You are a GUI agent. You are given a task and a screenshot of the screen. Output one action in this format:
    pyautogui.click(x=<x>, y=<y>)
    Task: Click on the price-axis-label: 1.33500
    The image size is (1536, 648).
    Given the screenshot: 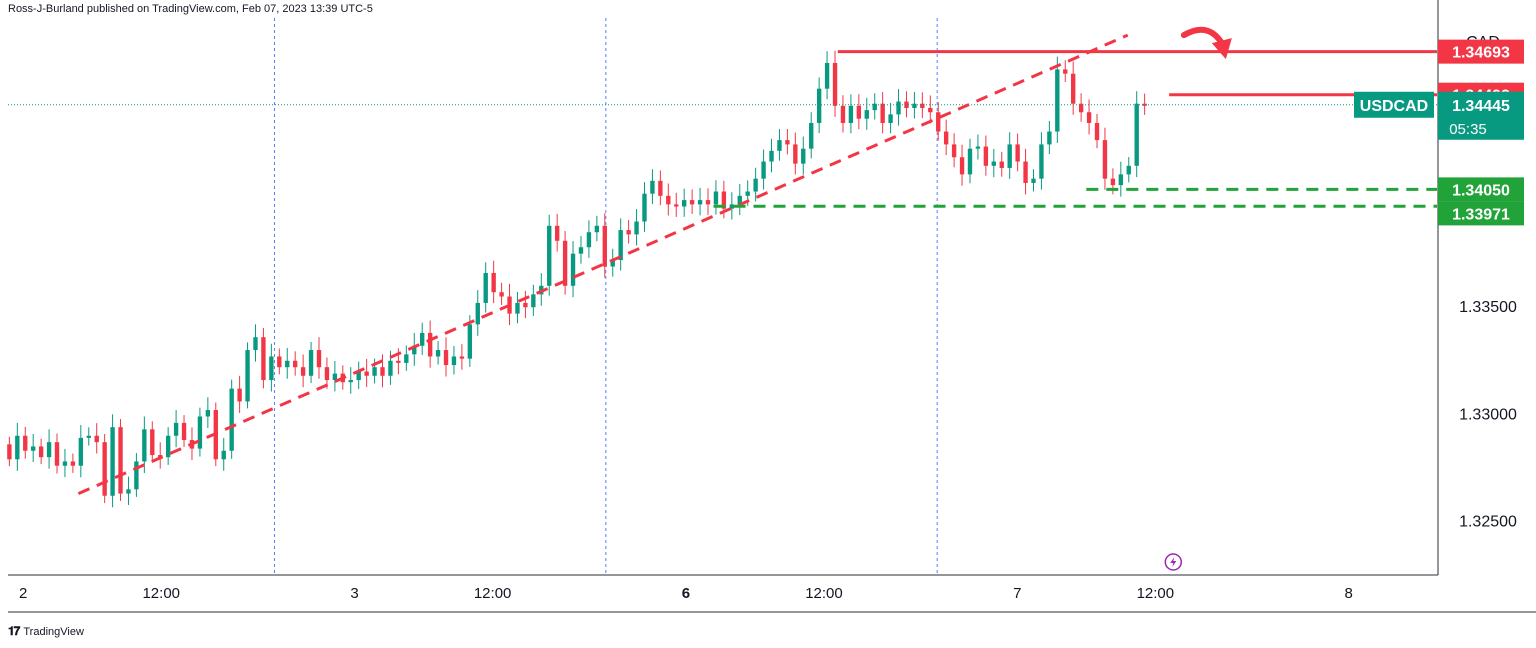 What is the action you would take?
    pyautogui.click(x=1488, y=307)
    